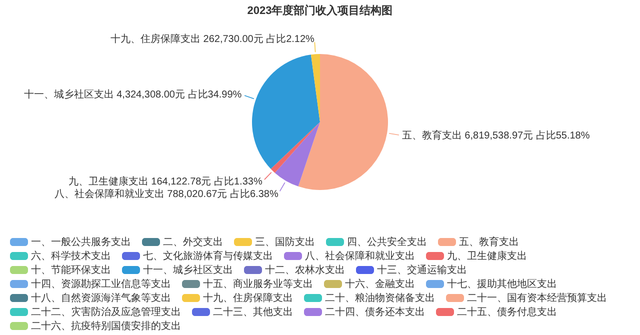 The image size is (640, 335). What do you see at coordinates (507, 312) in the screenshot?
I see `legend-label: 二十五、债务付息支出` at bounding box center [507, 312].